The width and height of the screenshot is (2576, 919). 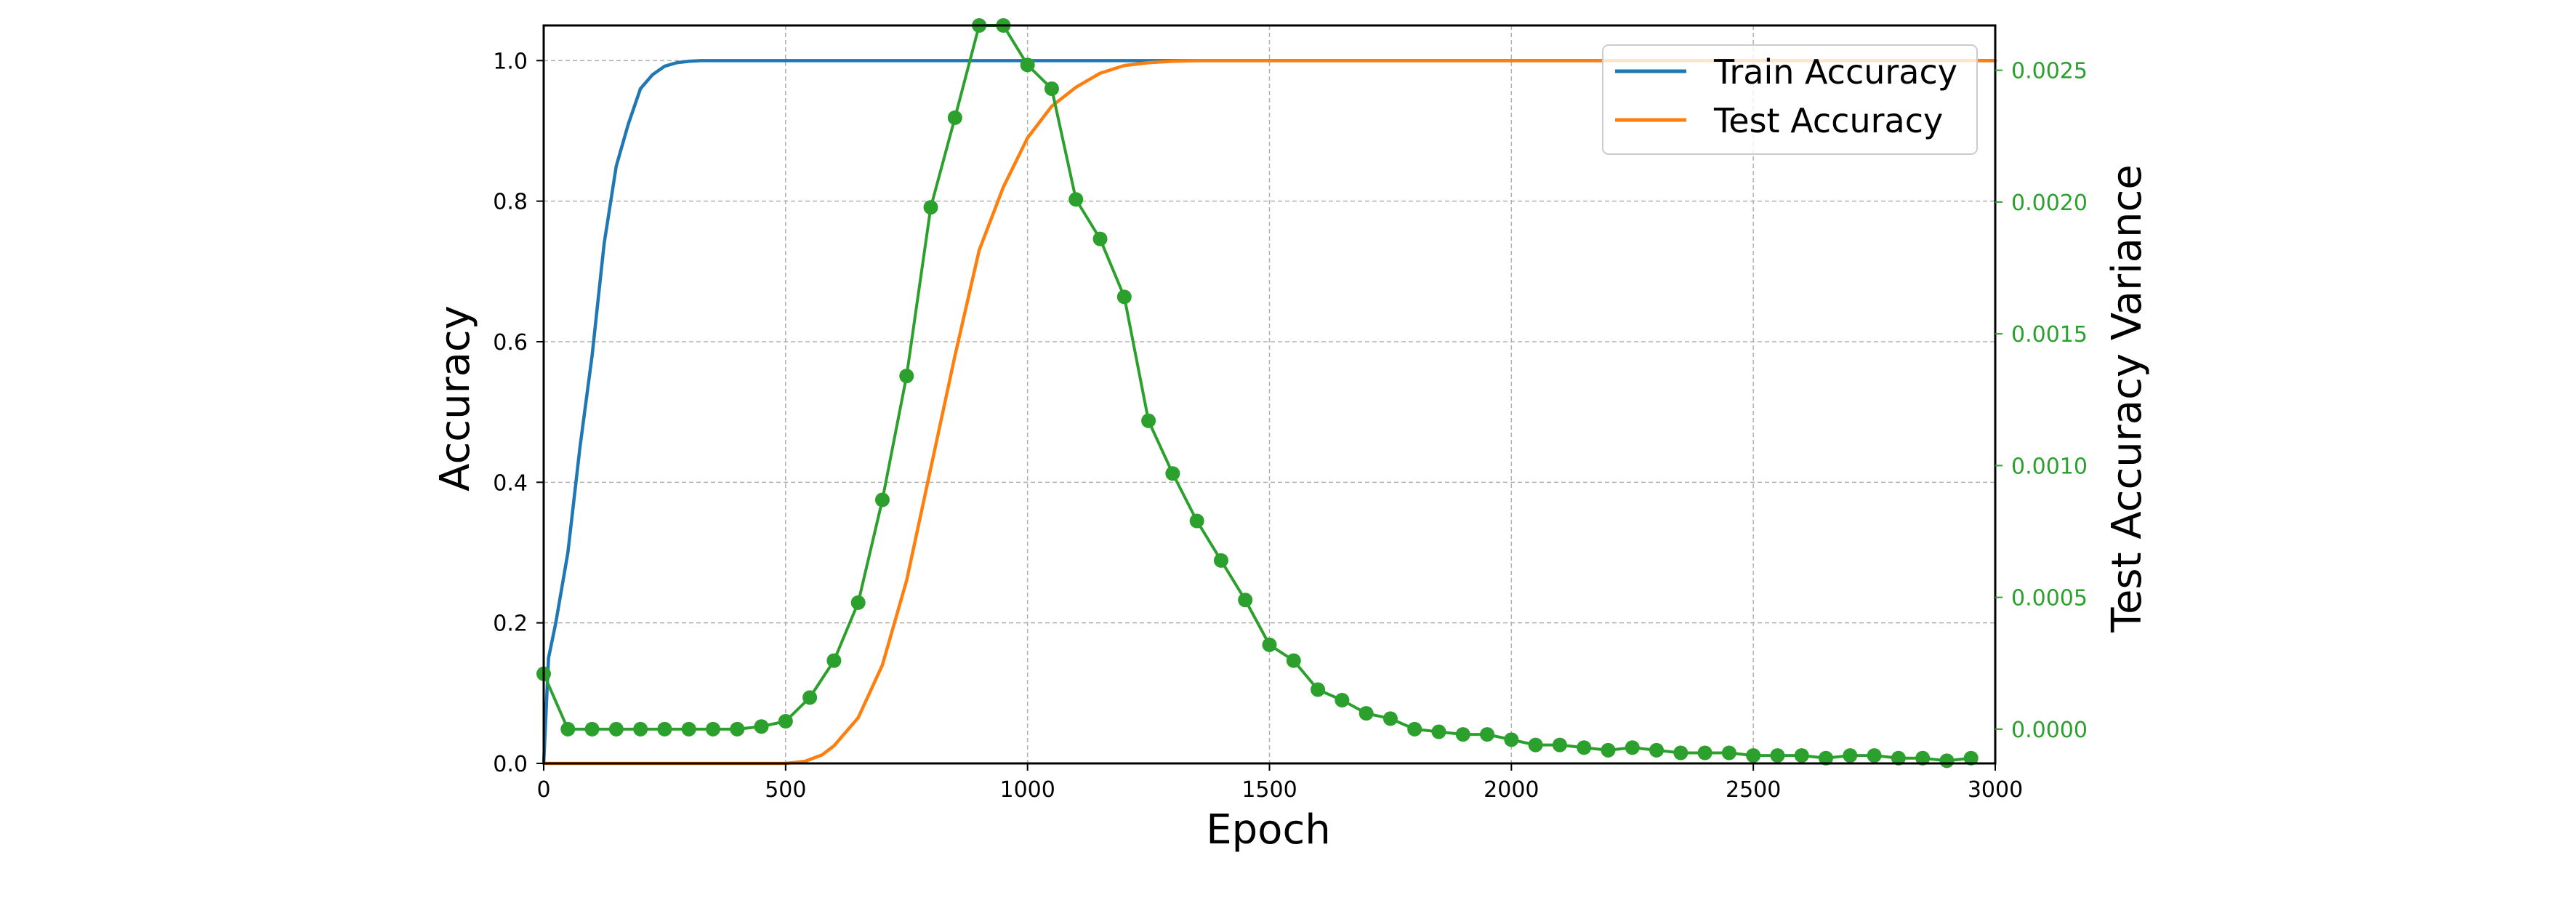 I want to click on y-tick-label: 1.0, so click(x=510, y=61).